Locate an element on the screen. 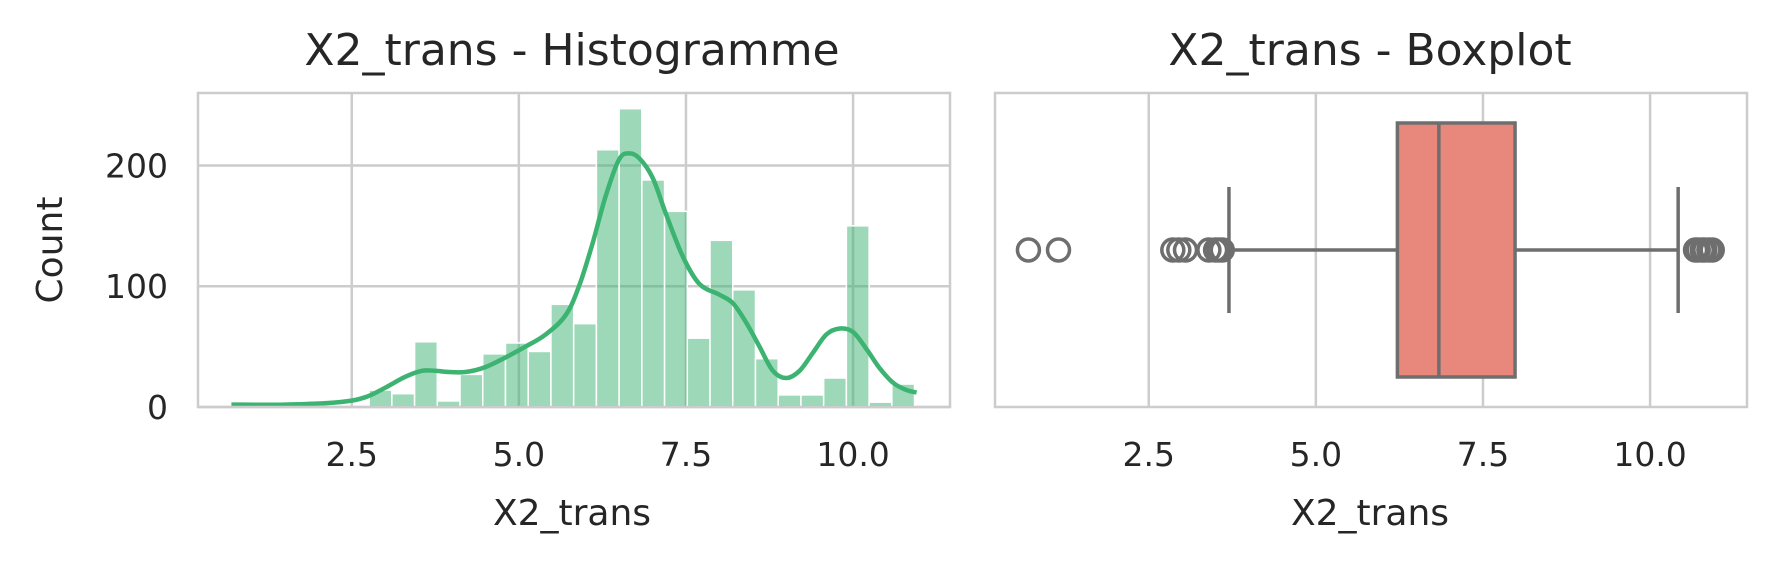 The height and width of the screenshot is (566, 1770). histogram-y-tick-label: 0 is located at coordinates (157, 407).